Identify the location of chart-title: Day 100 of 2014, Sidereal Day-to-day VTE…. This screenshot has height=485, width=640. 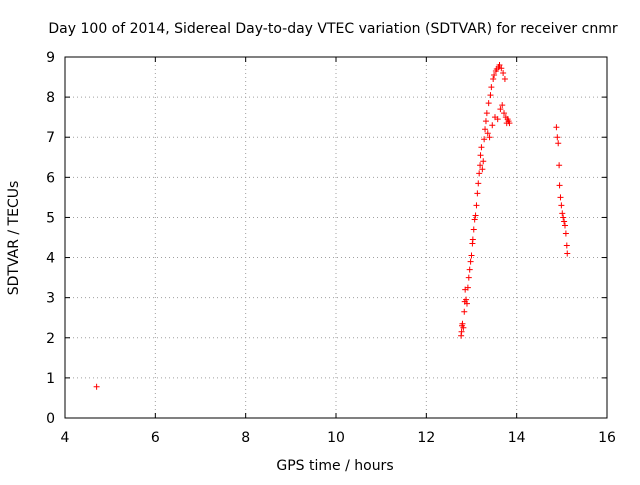
(332, 29).